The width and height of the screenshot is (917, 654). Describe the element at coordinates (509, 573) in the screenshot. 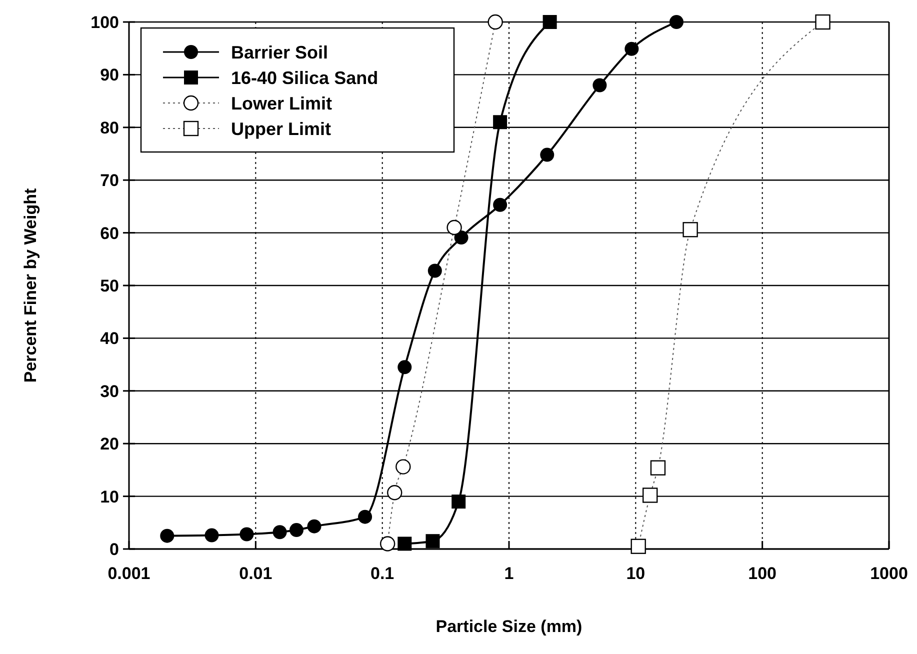

I see `x-tick-label: 1` at that location.